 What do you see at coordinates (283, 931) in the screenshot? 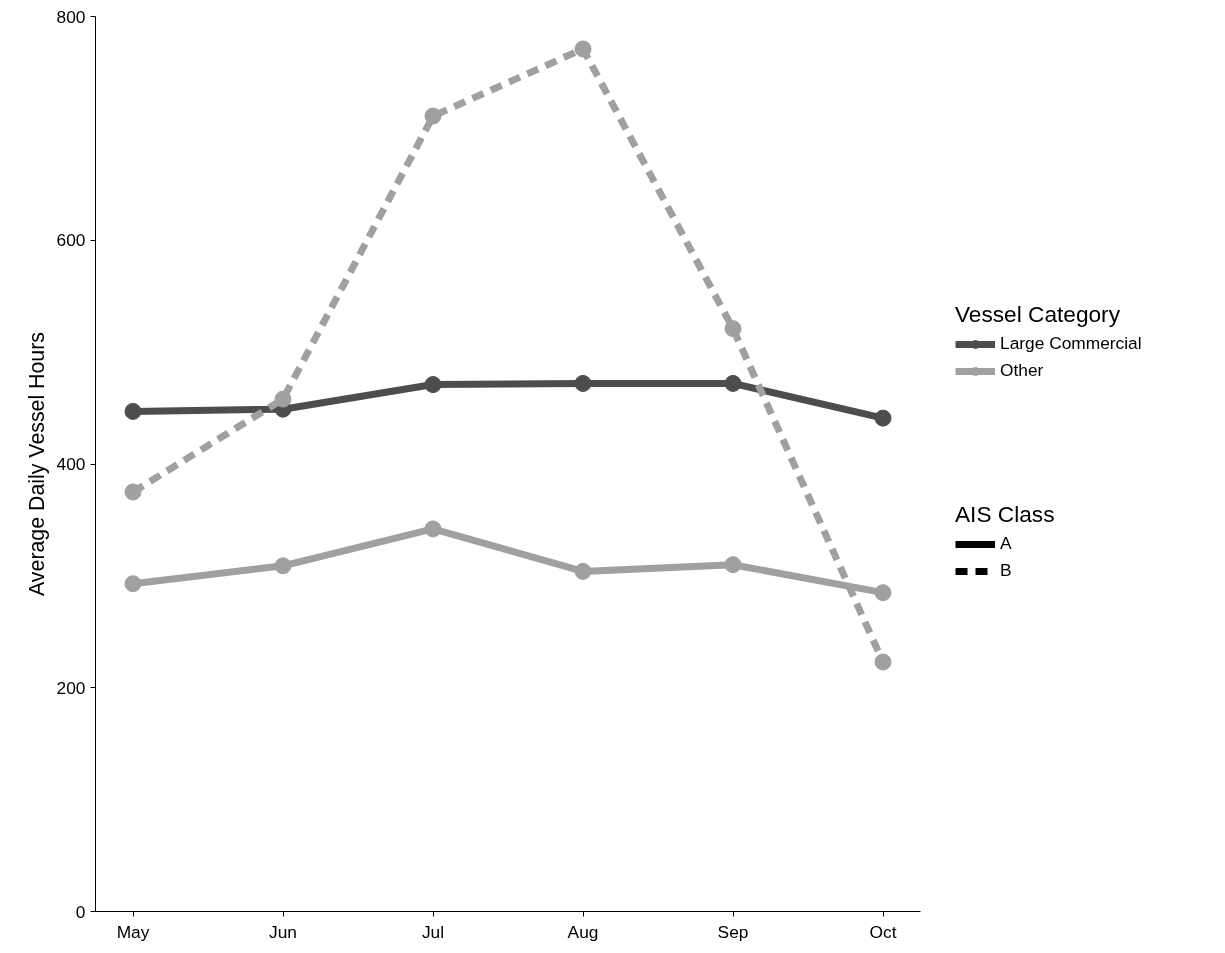
I see `x-tick-label: Jun` at bounding box center [283, 931].